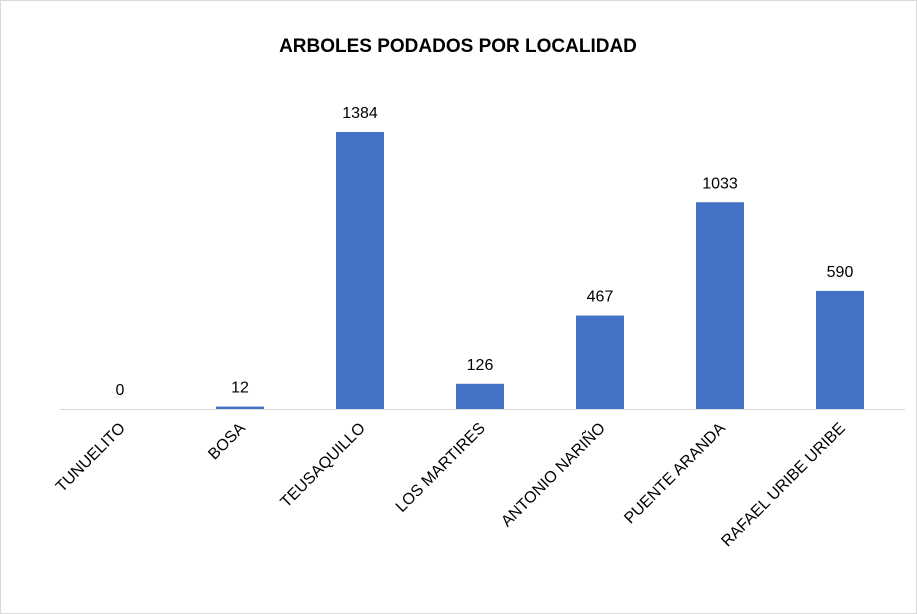  I want to click on chart-title: ARBOLES PODADOS POR LOCALIDAD, so click(458, 46).